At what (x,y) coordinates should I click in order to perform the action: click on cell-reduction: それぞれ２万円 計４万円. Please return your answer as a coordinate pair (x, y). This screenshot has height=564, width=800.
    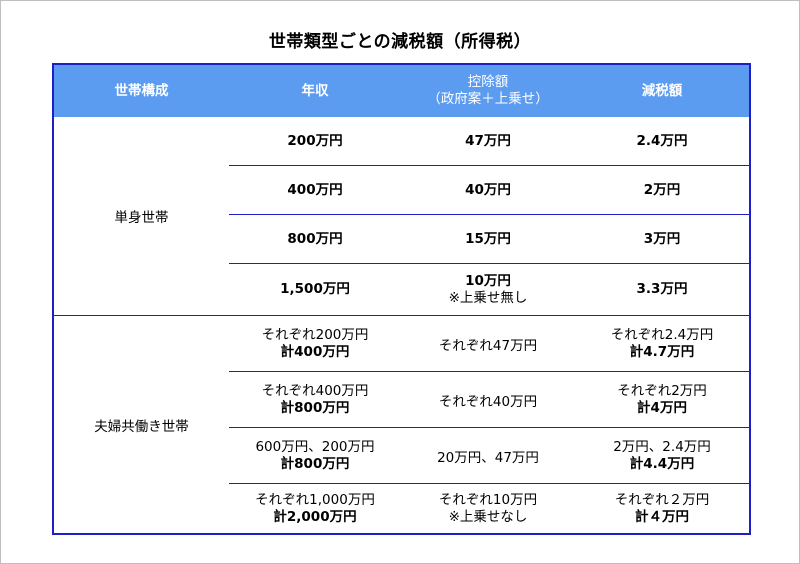
    Looking at the image, I should click on (662, 509).